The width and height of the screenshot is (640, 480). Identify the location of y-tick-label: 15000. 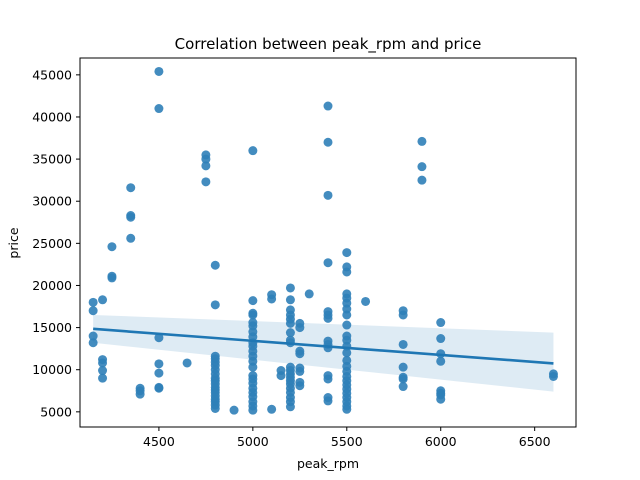
(52, 327).